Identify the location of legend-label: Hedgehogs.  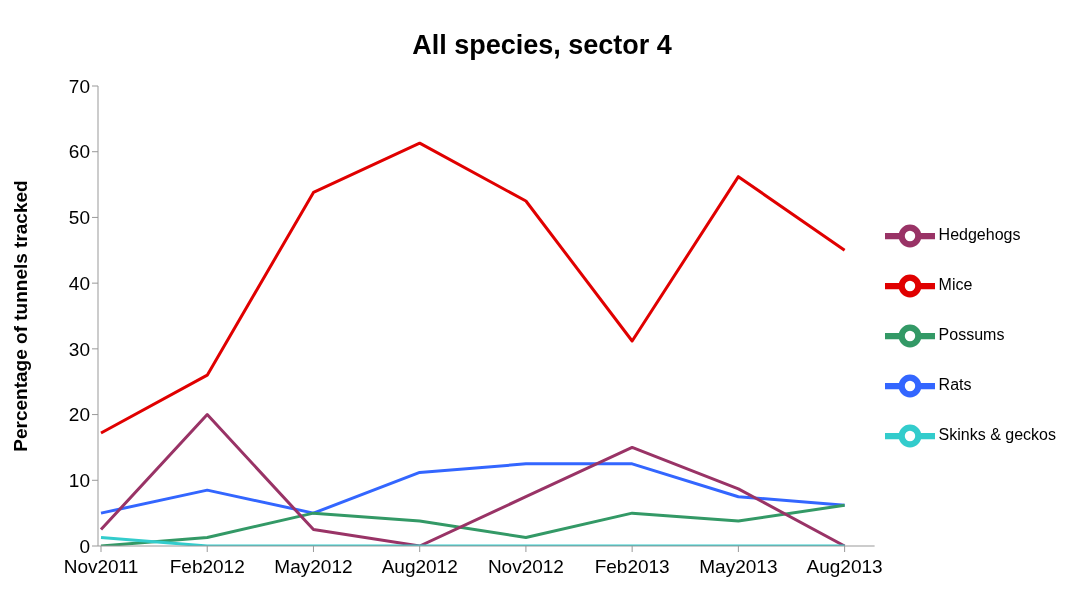
(979, 235).